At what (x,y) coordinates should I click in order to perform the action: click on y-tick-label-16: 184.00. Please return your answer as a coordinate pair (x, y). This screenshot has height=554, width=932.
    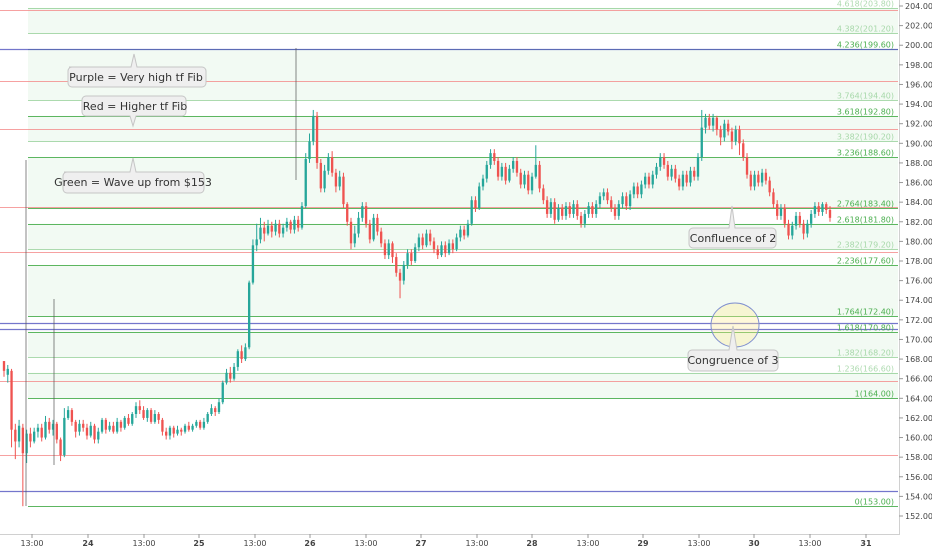
    Looking at the image, I should click on (918, 202).